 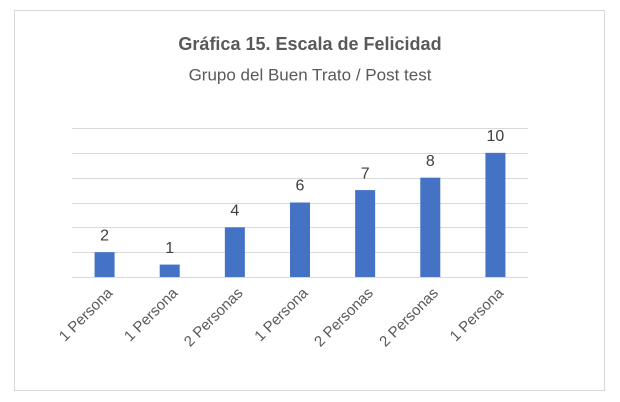 What do you see at coordinates (234, 211) in the screenshot?
I see `data-label: 4` at bounding box center [234, 211].